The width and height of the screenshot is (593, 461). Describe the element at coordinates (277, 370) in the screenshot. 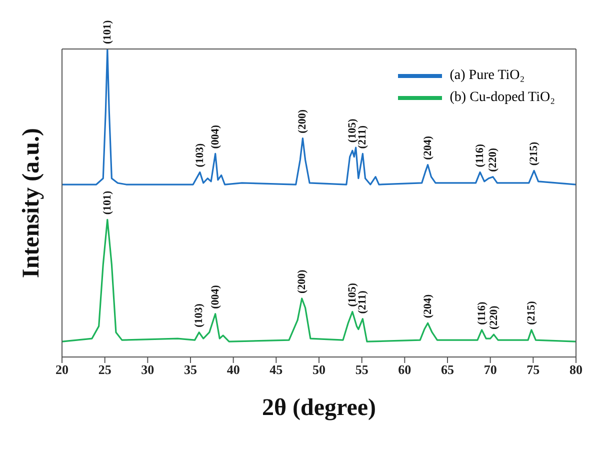

I see `x-tick-label: 45` at that location.